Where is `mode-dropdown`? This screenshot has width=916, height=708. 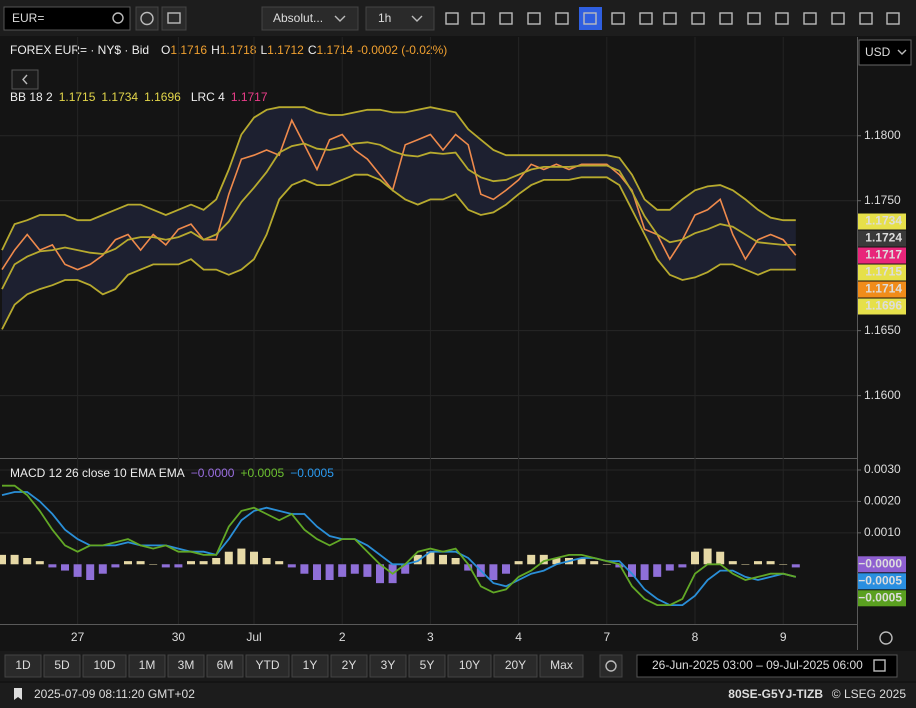 mode-dropdown is located at coordinates (310, 18).